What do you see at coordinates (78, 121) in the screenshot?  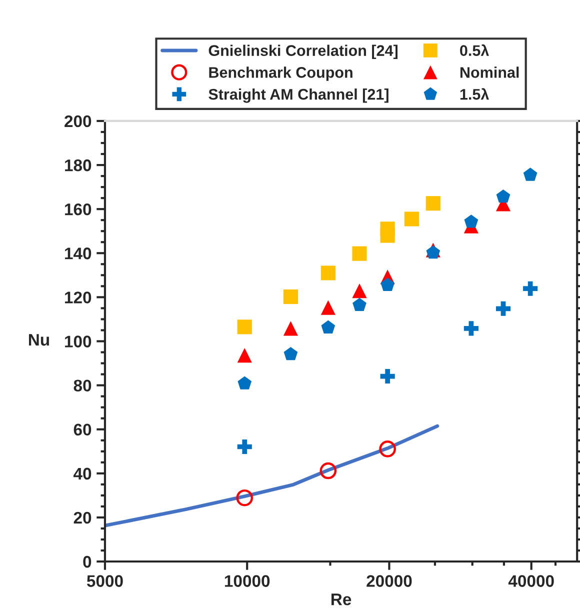 I see `y-tick-label: 200` at bounding box center [78, 121].